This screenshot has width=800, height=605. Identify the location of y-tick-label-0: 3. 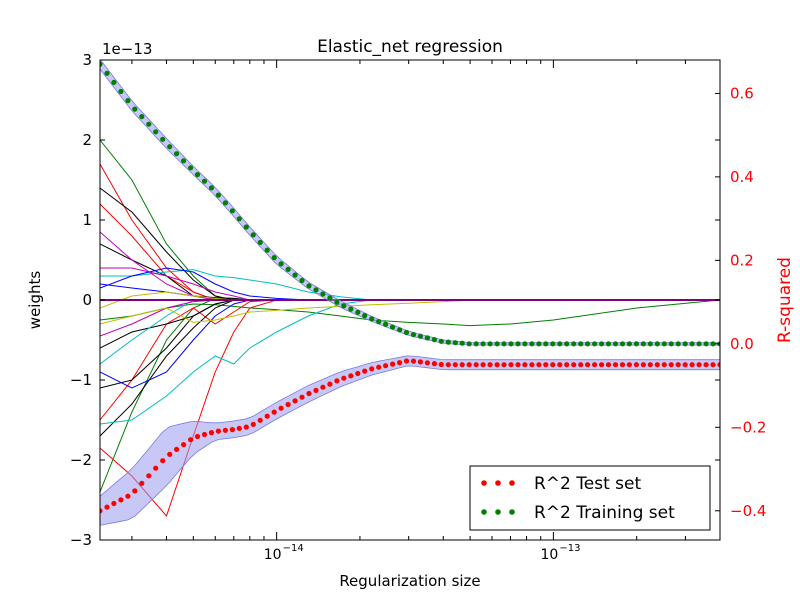
(87, 60).